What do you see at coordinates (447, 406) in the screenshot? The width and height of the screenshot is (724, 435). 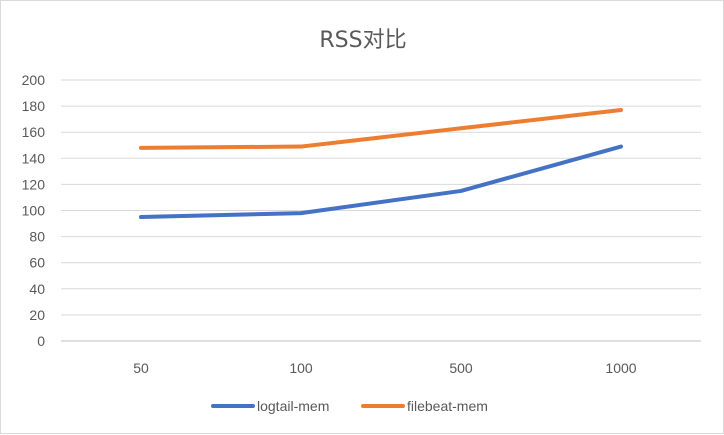 I see `legend-label-filebeat-mem: filebeat-mem` at bounding box center [447, 406].